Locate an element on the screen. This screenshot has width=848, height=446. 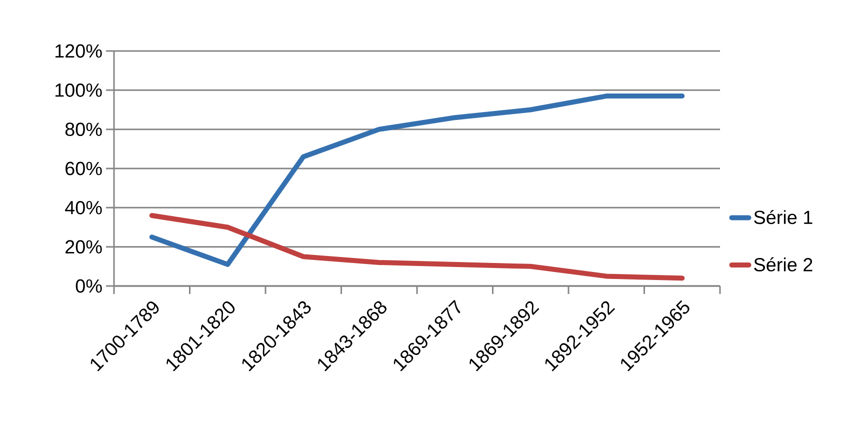
y-tick-label: 0% is located at coordinates (89, 286).